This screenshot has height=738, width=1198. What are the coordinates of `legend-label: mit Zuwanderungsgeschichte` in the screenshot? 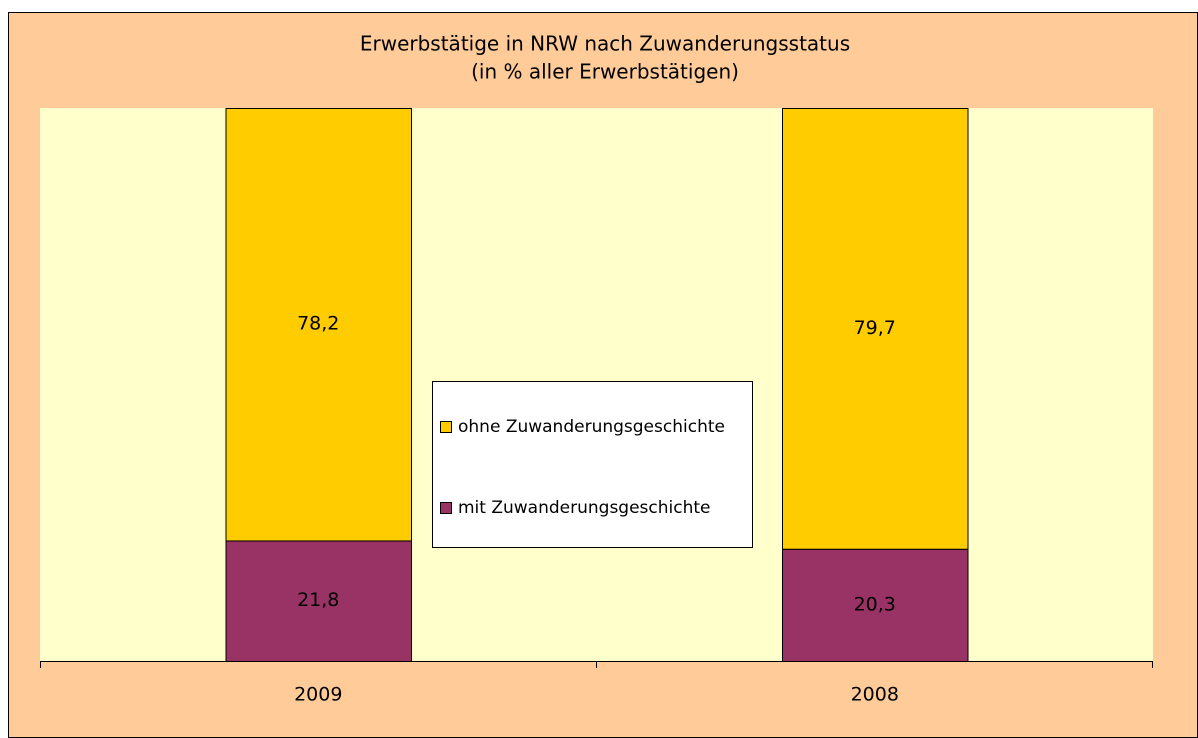 It's located at (584, 508).